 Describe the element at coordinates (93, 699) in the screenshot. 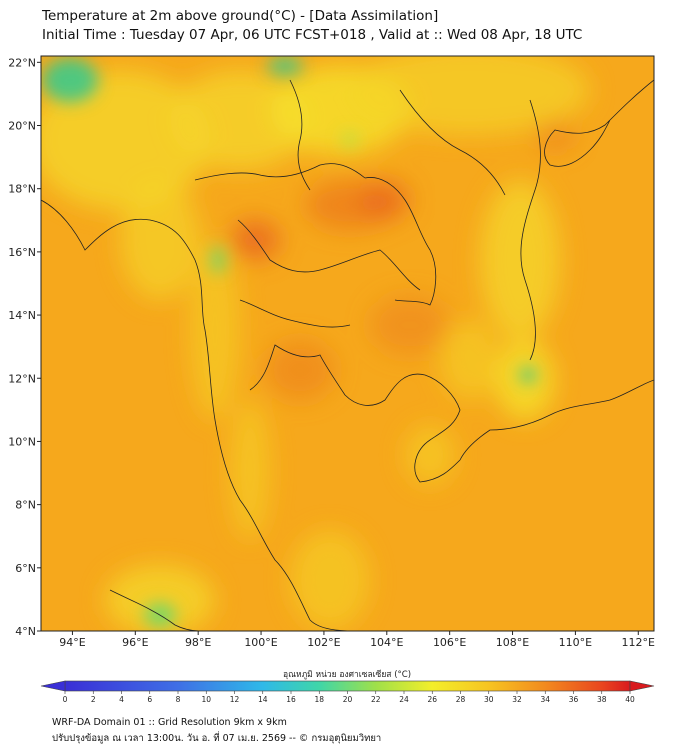

I see `colorbar-tick-label: 2` at that location.